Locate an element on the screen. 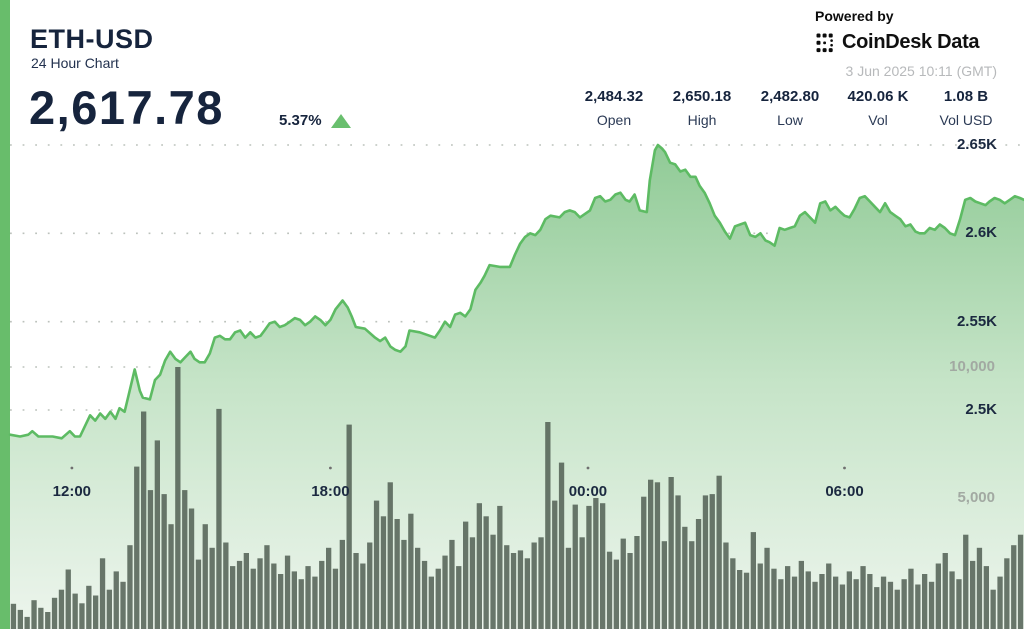  stat-value: 420.06 K is located at coordinates (878, 96).